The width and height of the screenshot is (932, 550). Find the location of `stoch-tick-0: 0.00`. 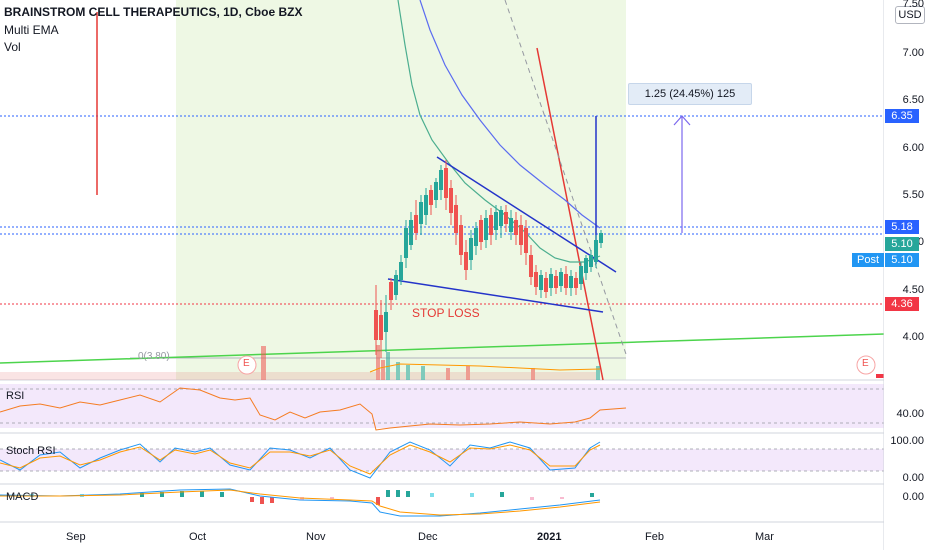

stoch-tick-0: 0.00 is located at coordinates (913, 478).